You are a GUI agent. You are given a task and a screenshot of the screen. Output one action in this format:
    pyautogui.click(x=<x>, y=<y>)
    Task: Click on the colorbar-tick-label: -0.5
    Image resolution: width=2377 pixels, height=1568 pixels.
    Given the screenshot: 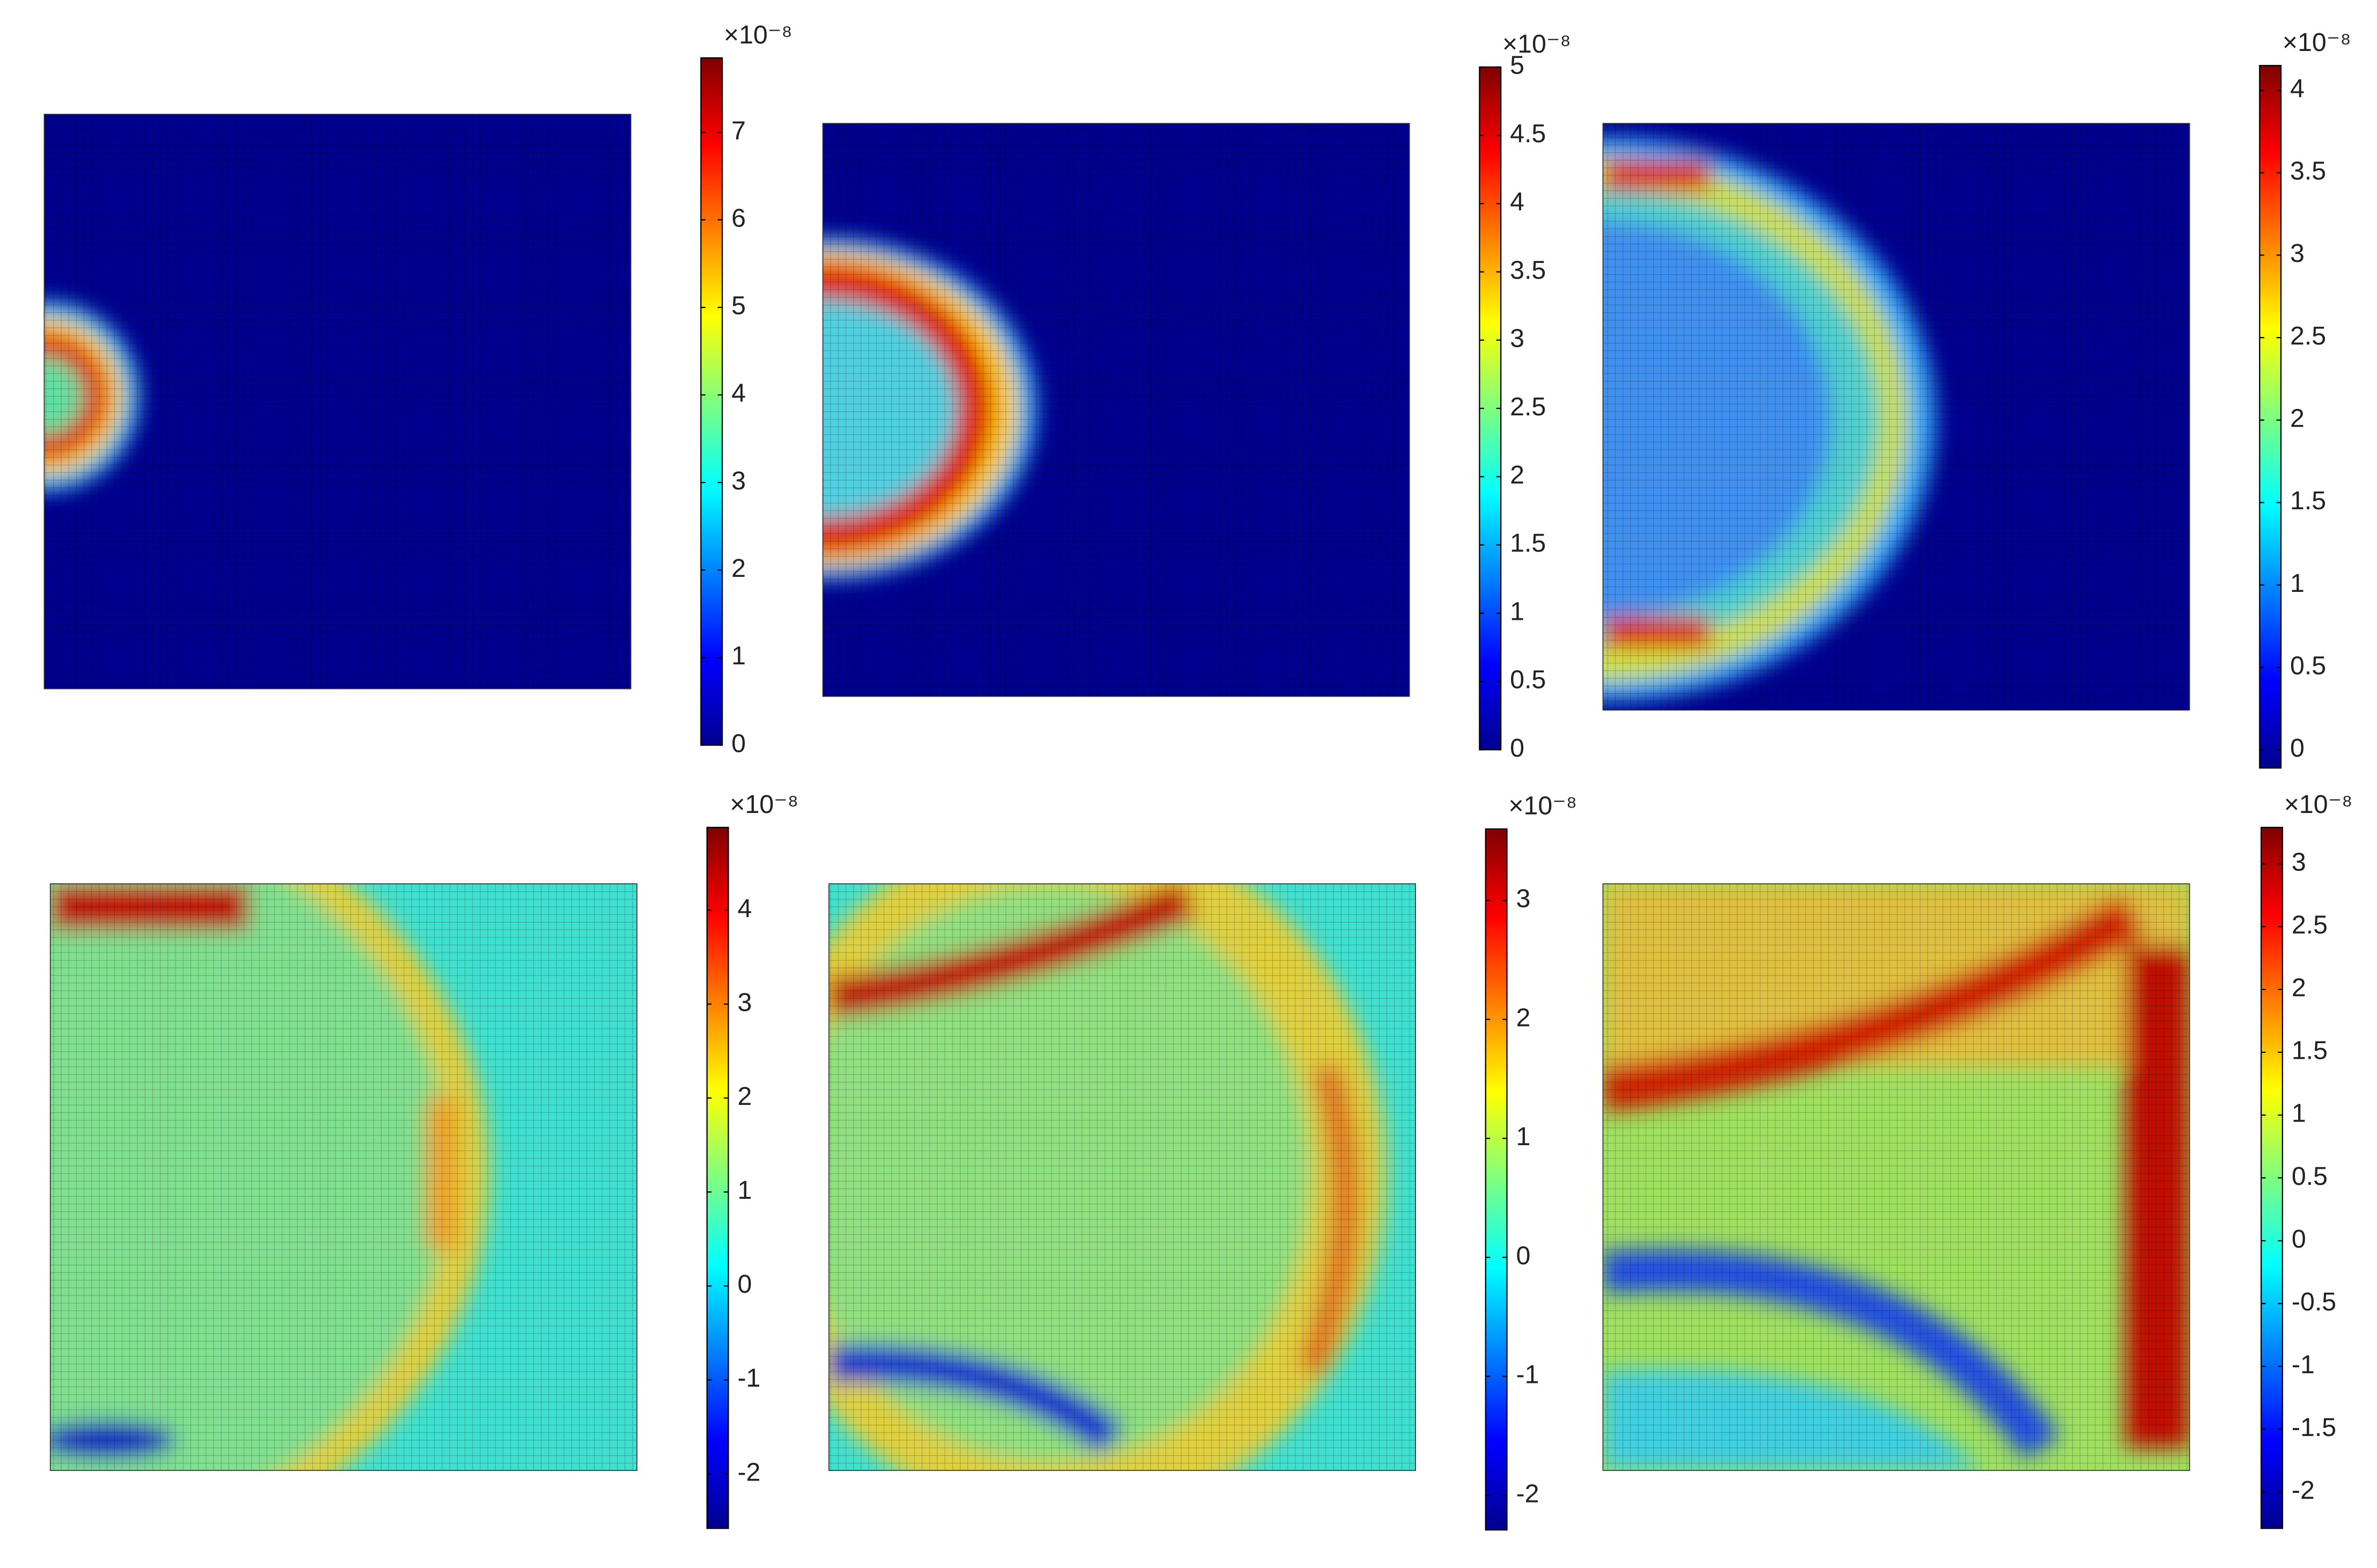 What is the action you would take?
    pyautogui.click(x=2314, y=1301)
    